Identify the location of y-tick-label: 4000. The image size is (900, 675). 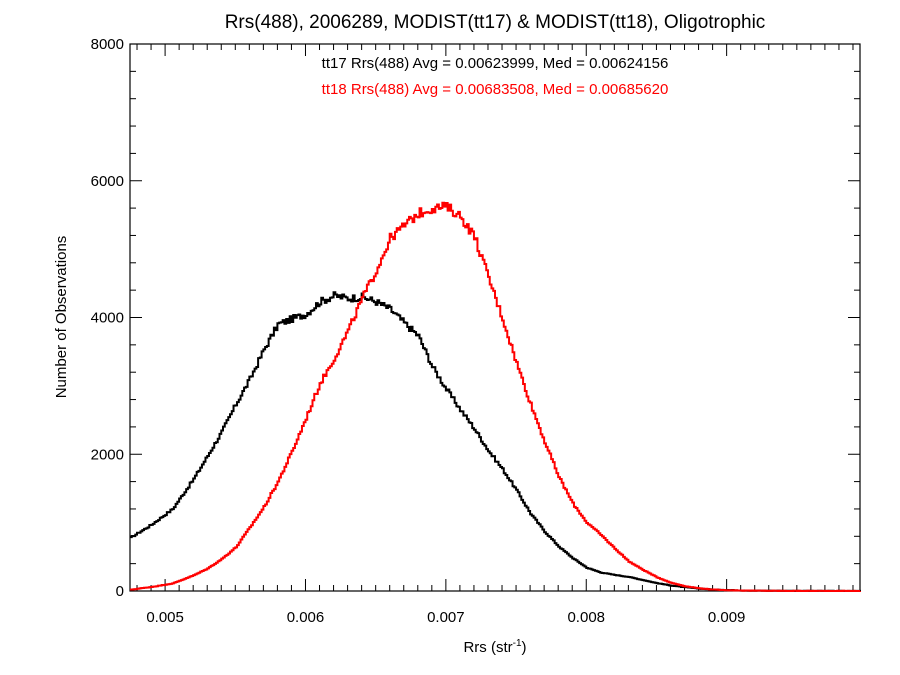
(107, 318).